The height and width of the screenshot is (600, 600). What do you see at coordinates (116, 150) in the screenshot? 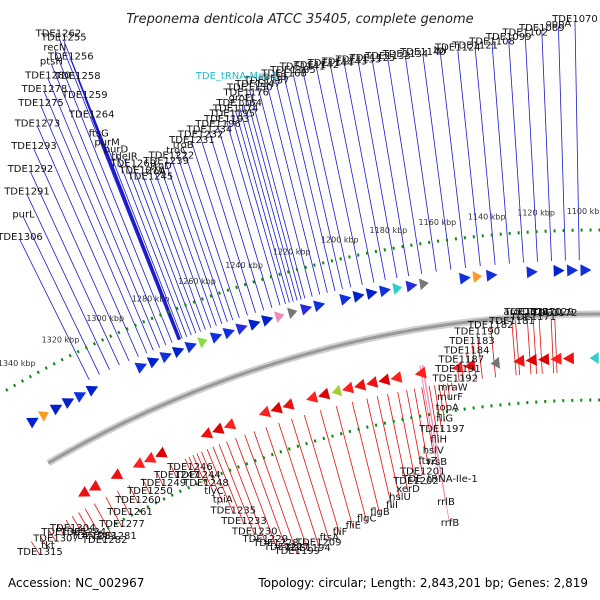
I see `gene-label-purd: purD` at bounding box center [116, 150].